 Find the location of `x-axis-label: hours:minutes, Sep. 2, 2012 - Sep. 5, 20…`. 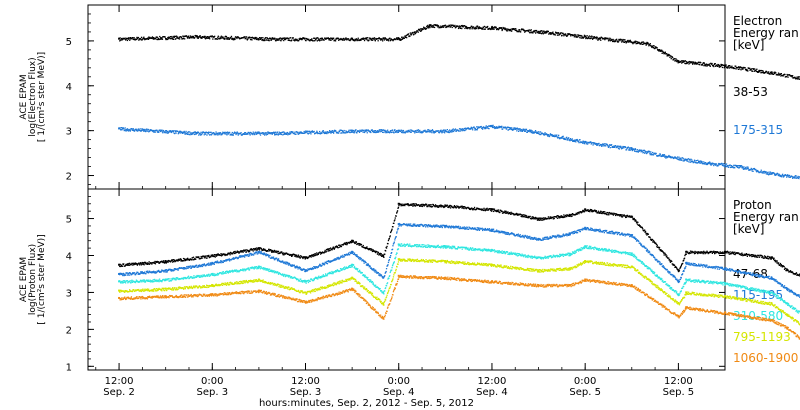

x-axis-label: hours:minutes, Sep. 2, 2012 - Sep. 5, 20… is located at coordinates (366, 403).